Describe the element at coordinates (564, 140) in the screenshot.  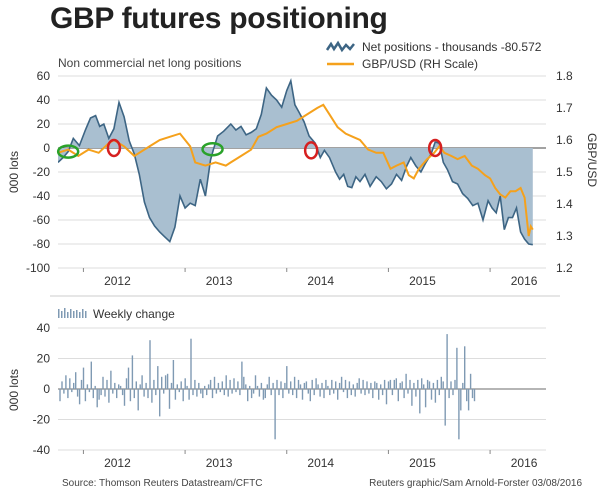
I see `right-tick-label: 1.6` at that location.